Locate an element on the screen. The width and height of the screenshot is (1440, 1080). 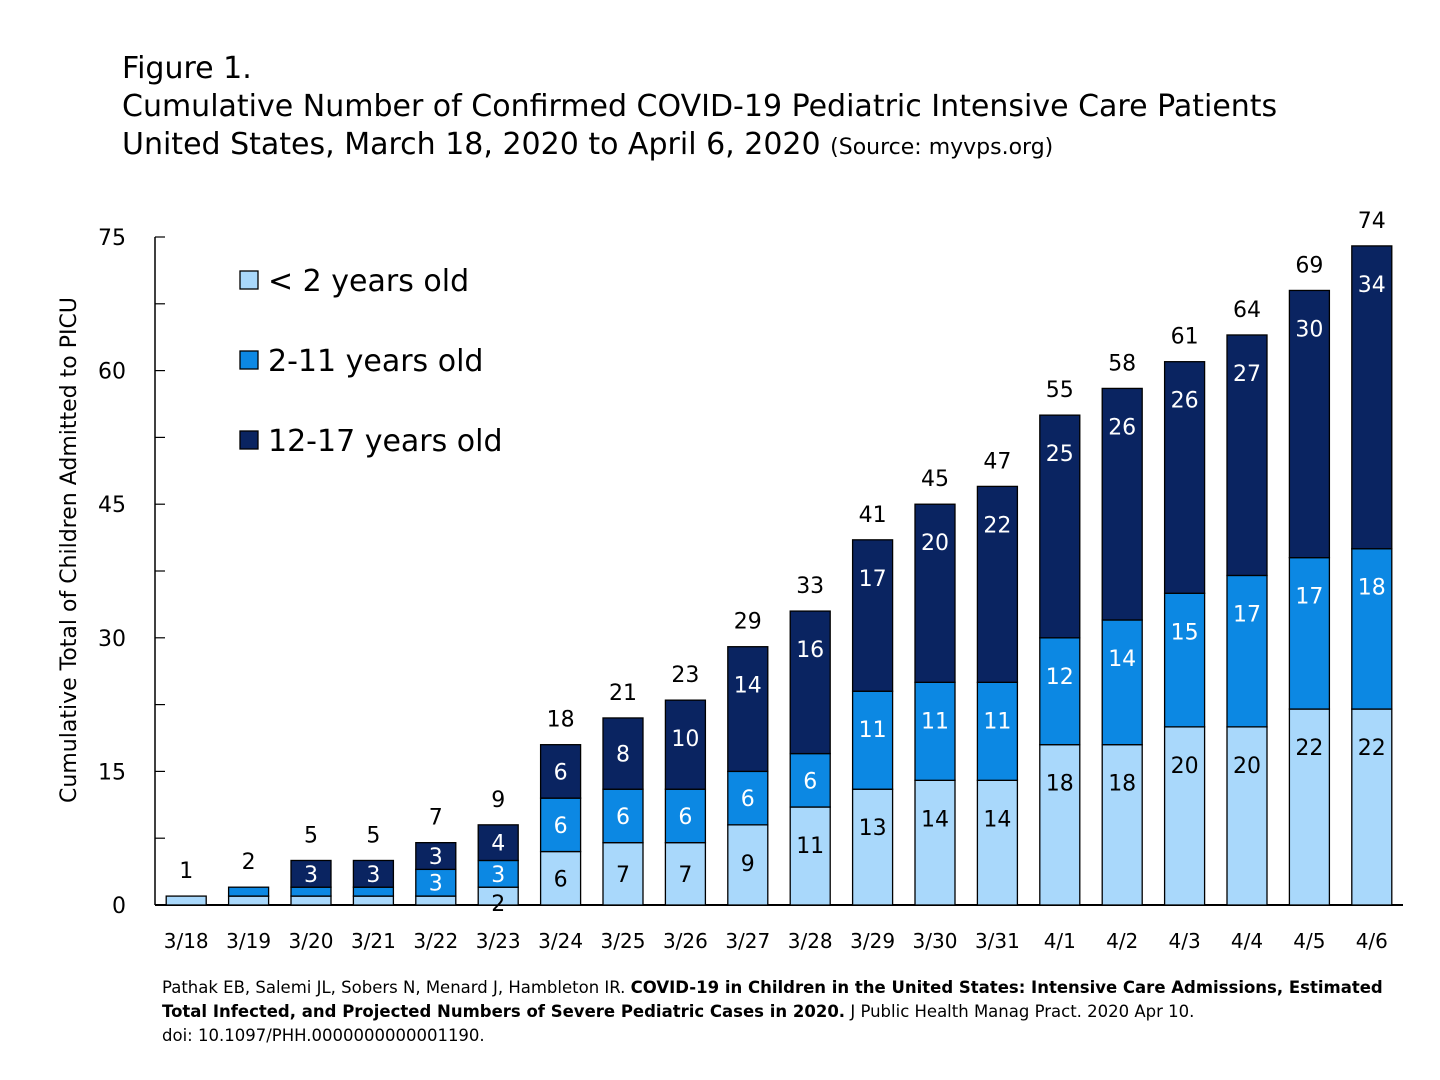
y-tick-label: 60 is located at coordinates (112, 372).